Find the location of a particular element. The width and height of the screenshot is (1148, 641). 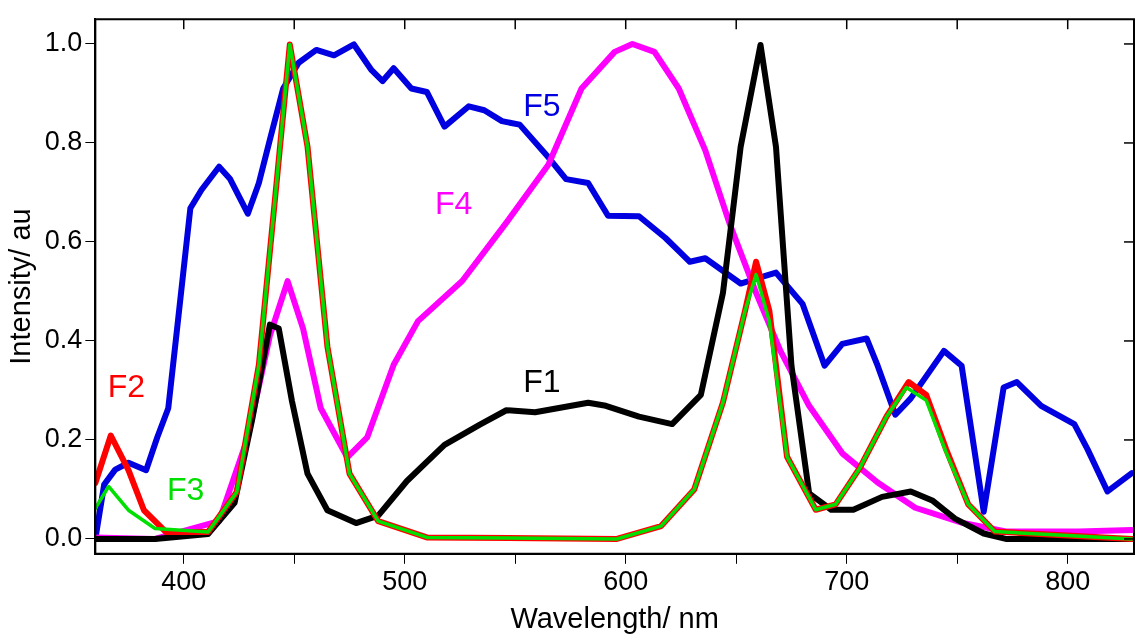

y-tick-label: 0.4 is located at coordinates (63, 339).